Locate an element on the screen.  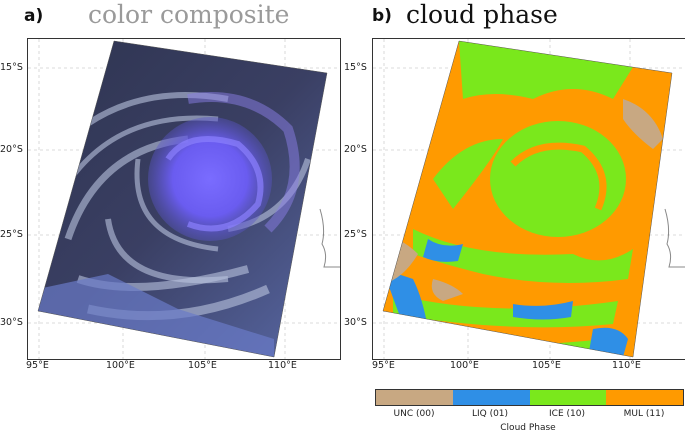
panel-b-lat-label: 15°S is located at coordinates (355, 67).